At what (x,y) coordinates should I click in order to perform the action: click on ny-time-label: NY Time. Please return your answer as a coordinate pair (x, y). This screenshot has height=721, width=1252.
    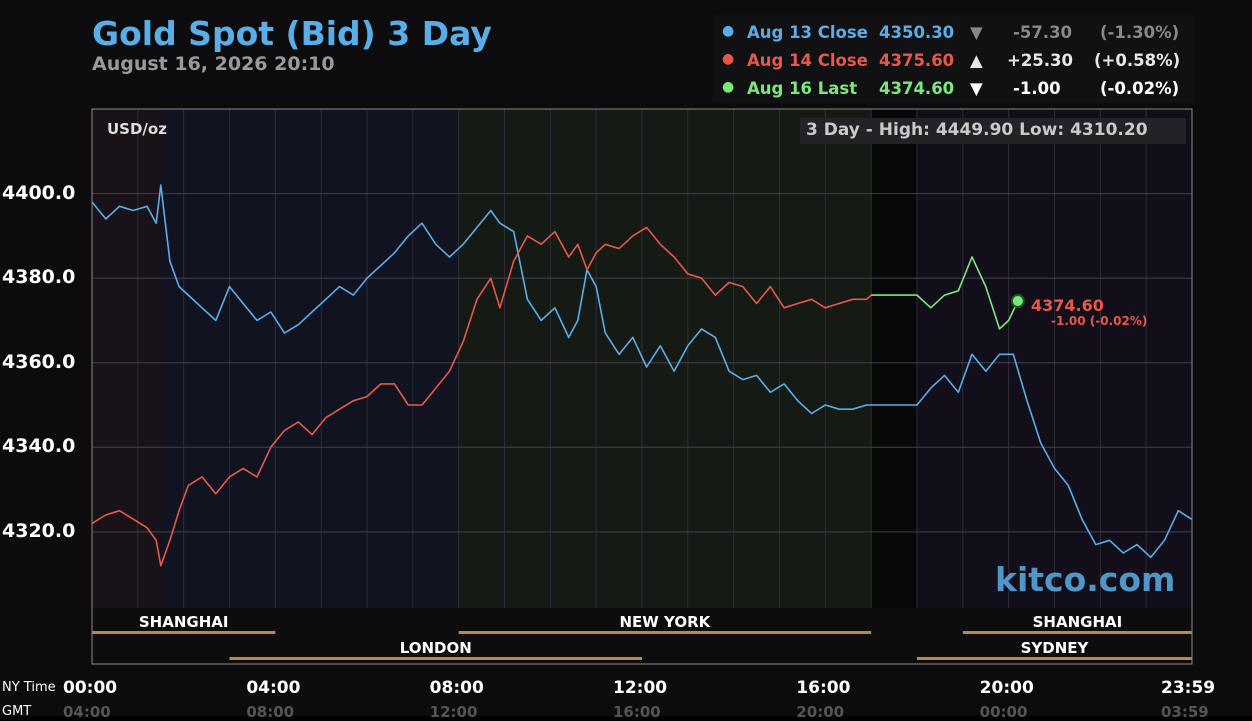
    Looking at the image, I should click on (29, 687).